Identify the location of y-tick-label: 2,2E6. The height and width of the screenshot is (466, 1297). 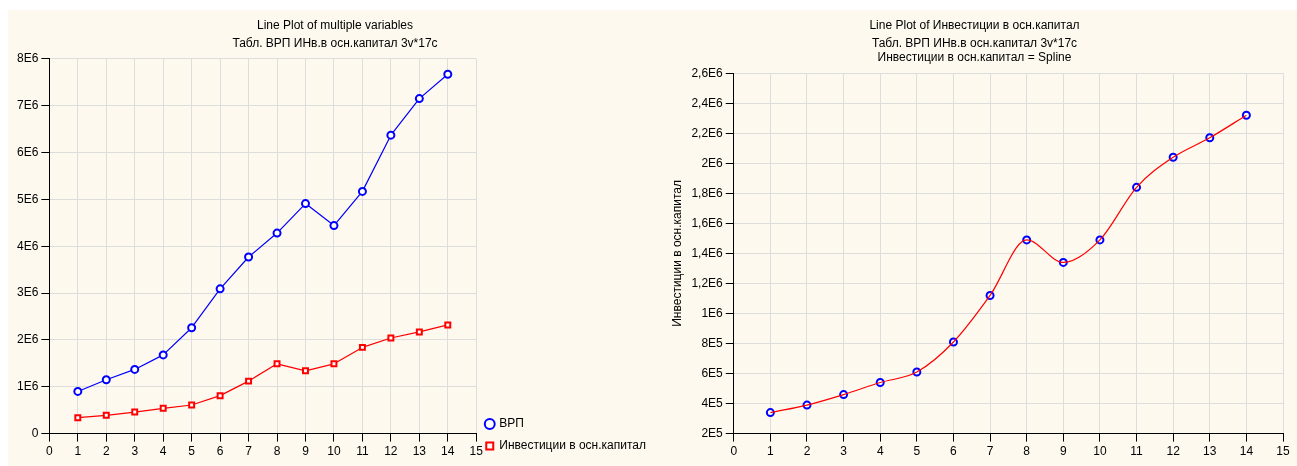
(707, 132).